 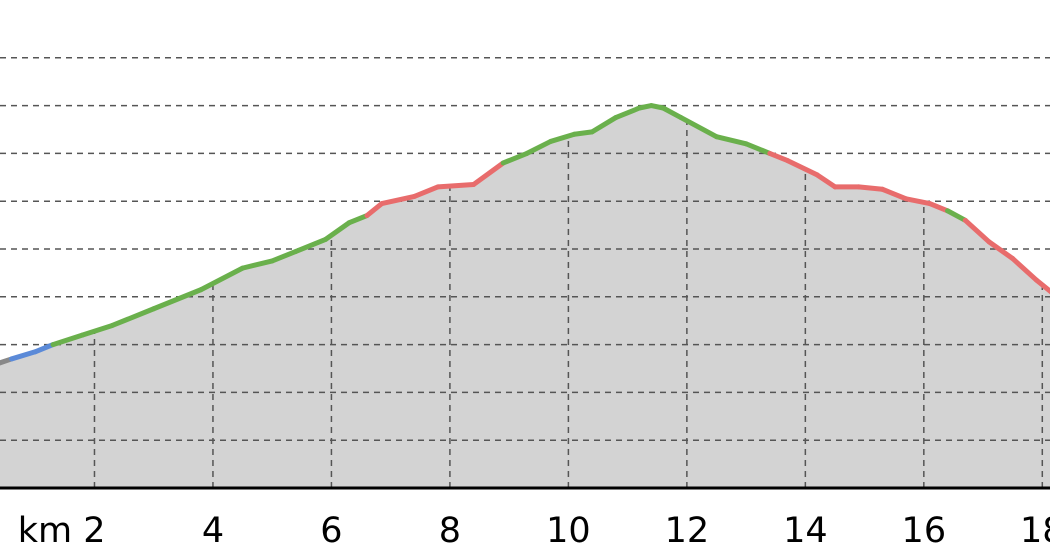 What do you see at coordinates (534, 531) in the screenshot?
I see `x-tick-labels: km 2 4 6 8 10 12 14 16 18` at bounding box center [534, 531].